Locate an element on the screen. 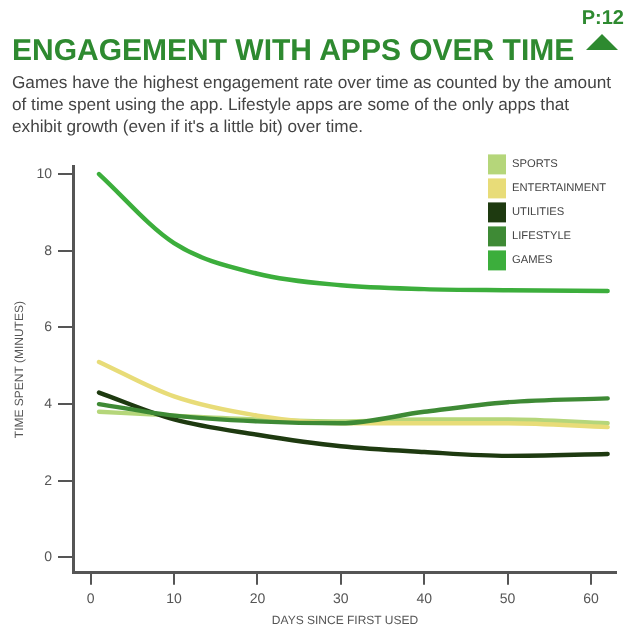 This screenshot has width=640, height=640. text: P:12 is located at coordinates (602, 19).